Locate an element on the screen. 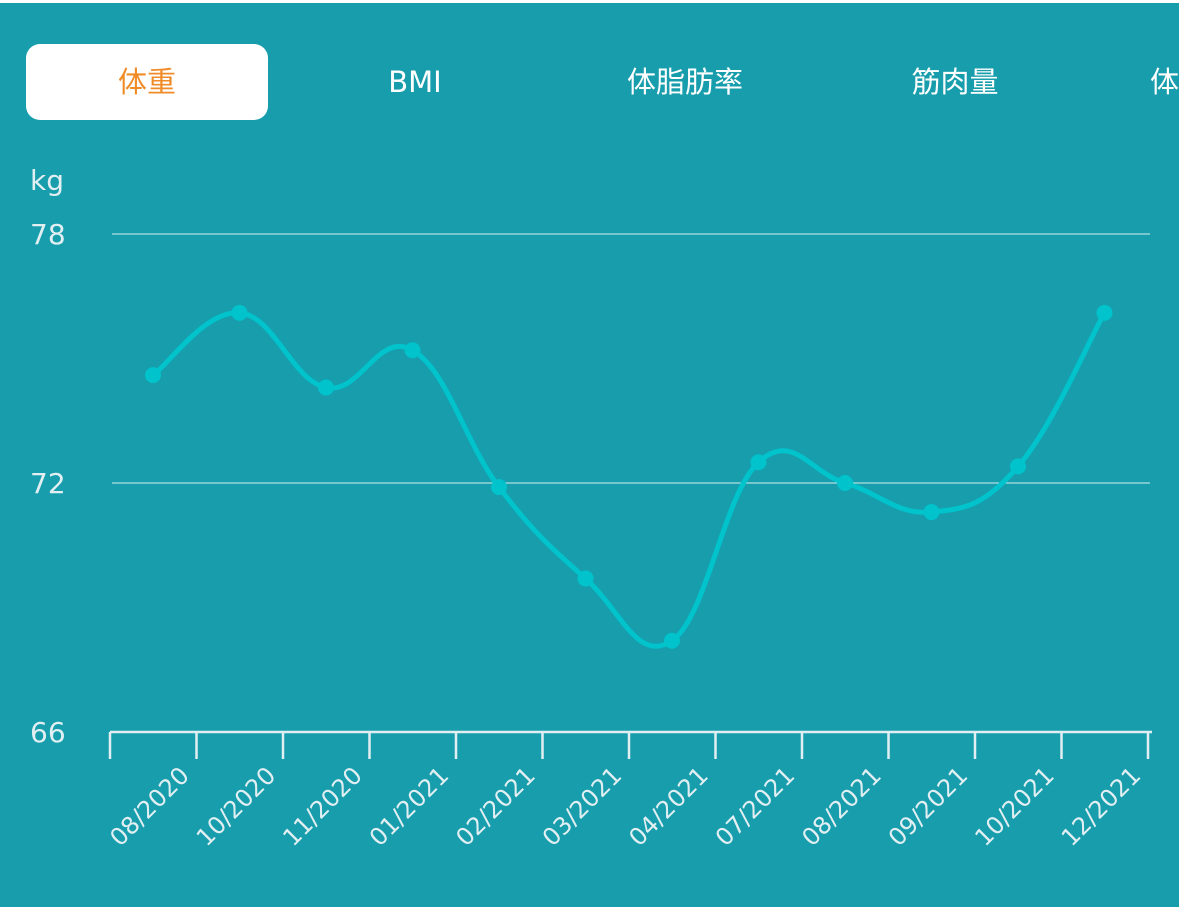 The image size is (1179, 907). x-tick-label: 09/2021 is located at coordinates (928, 806).